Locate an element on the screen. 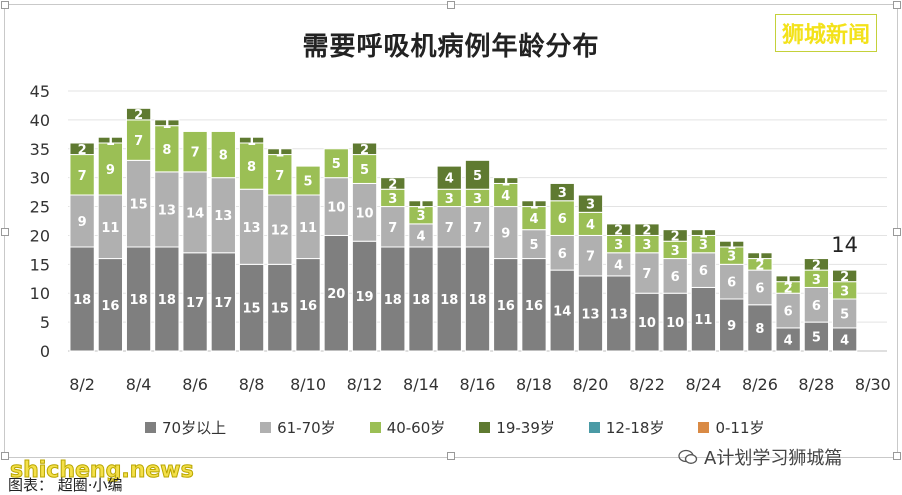 The image size is (902, 495). data-label: 16 is located at coordinates (308, 306).